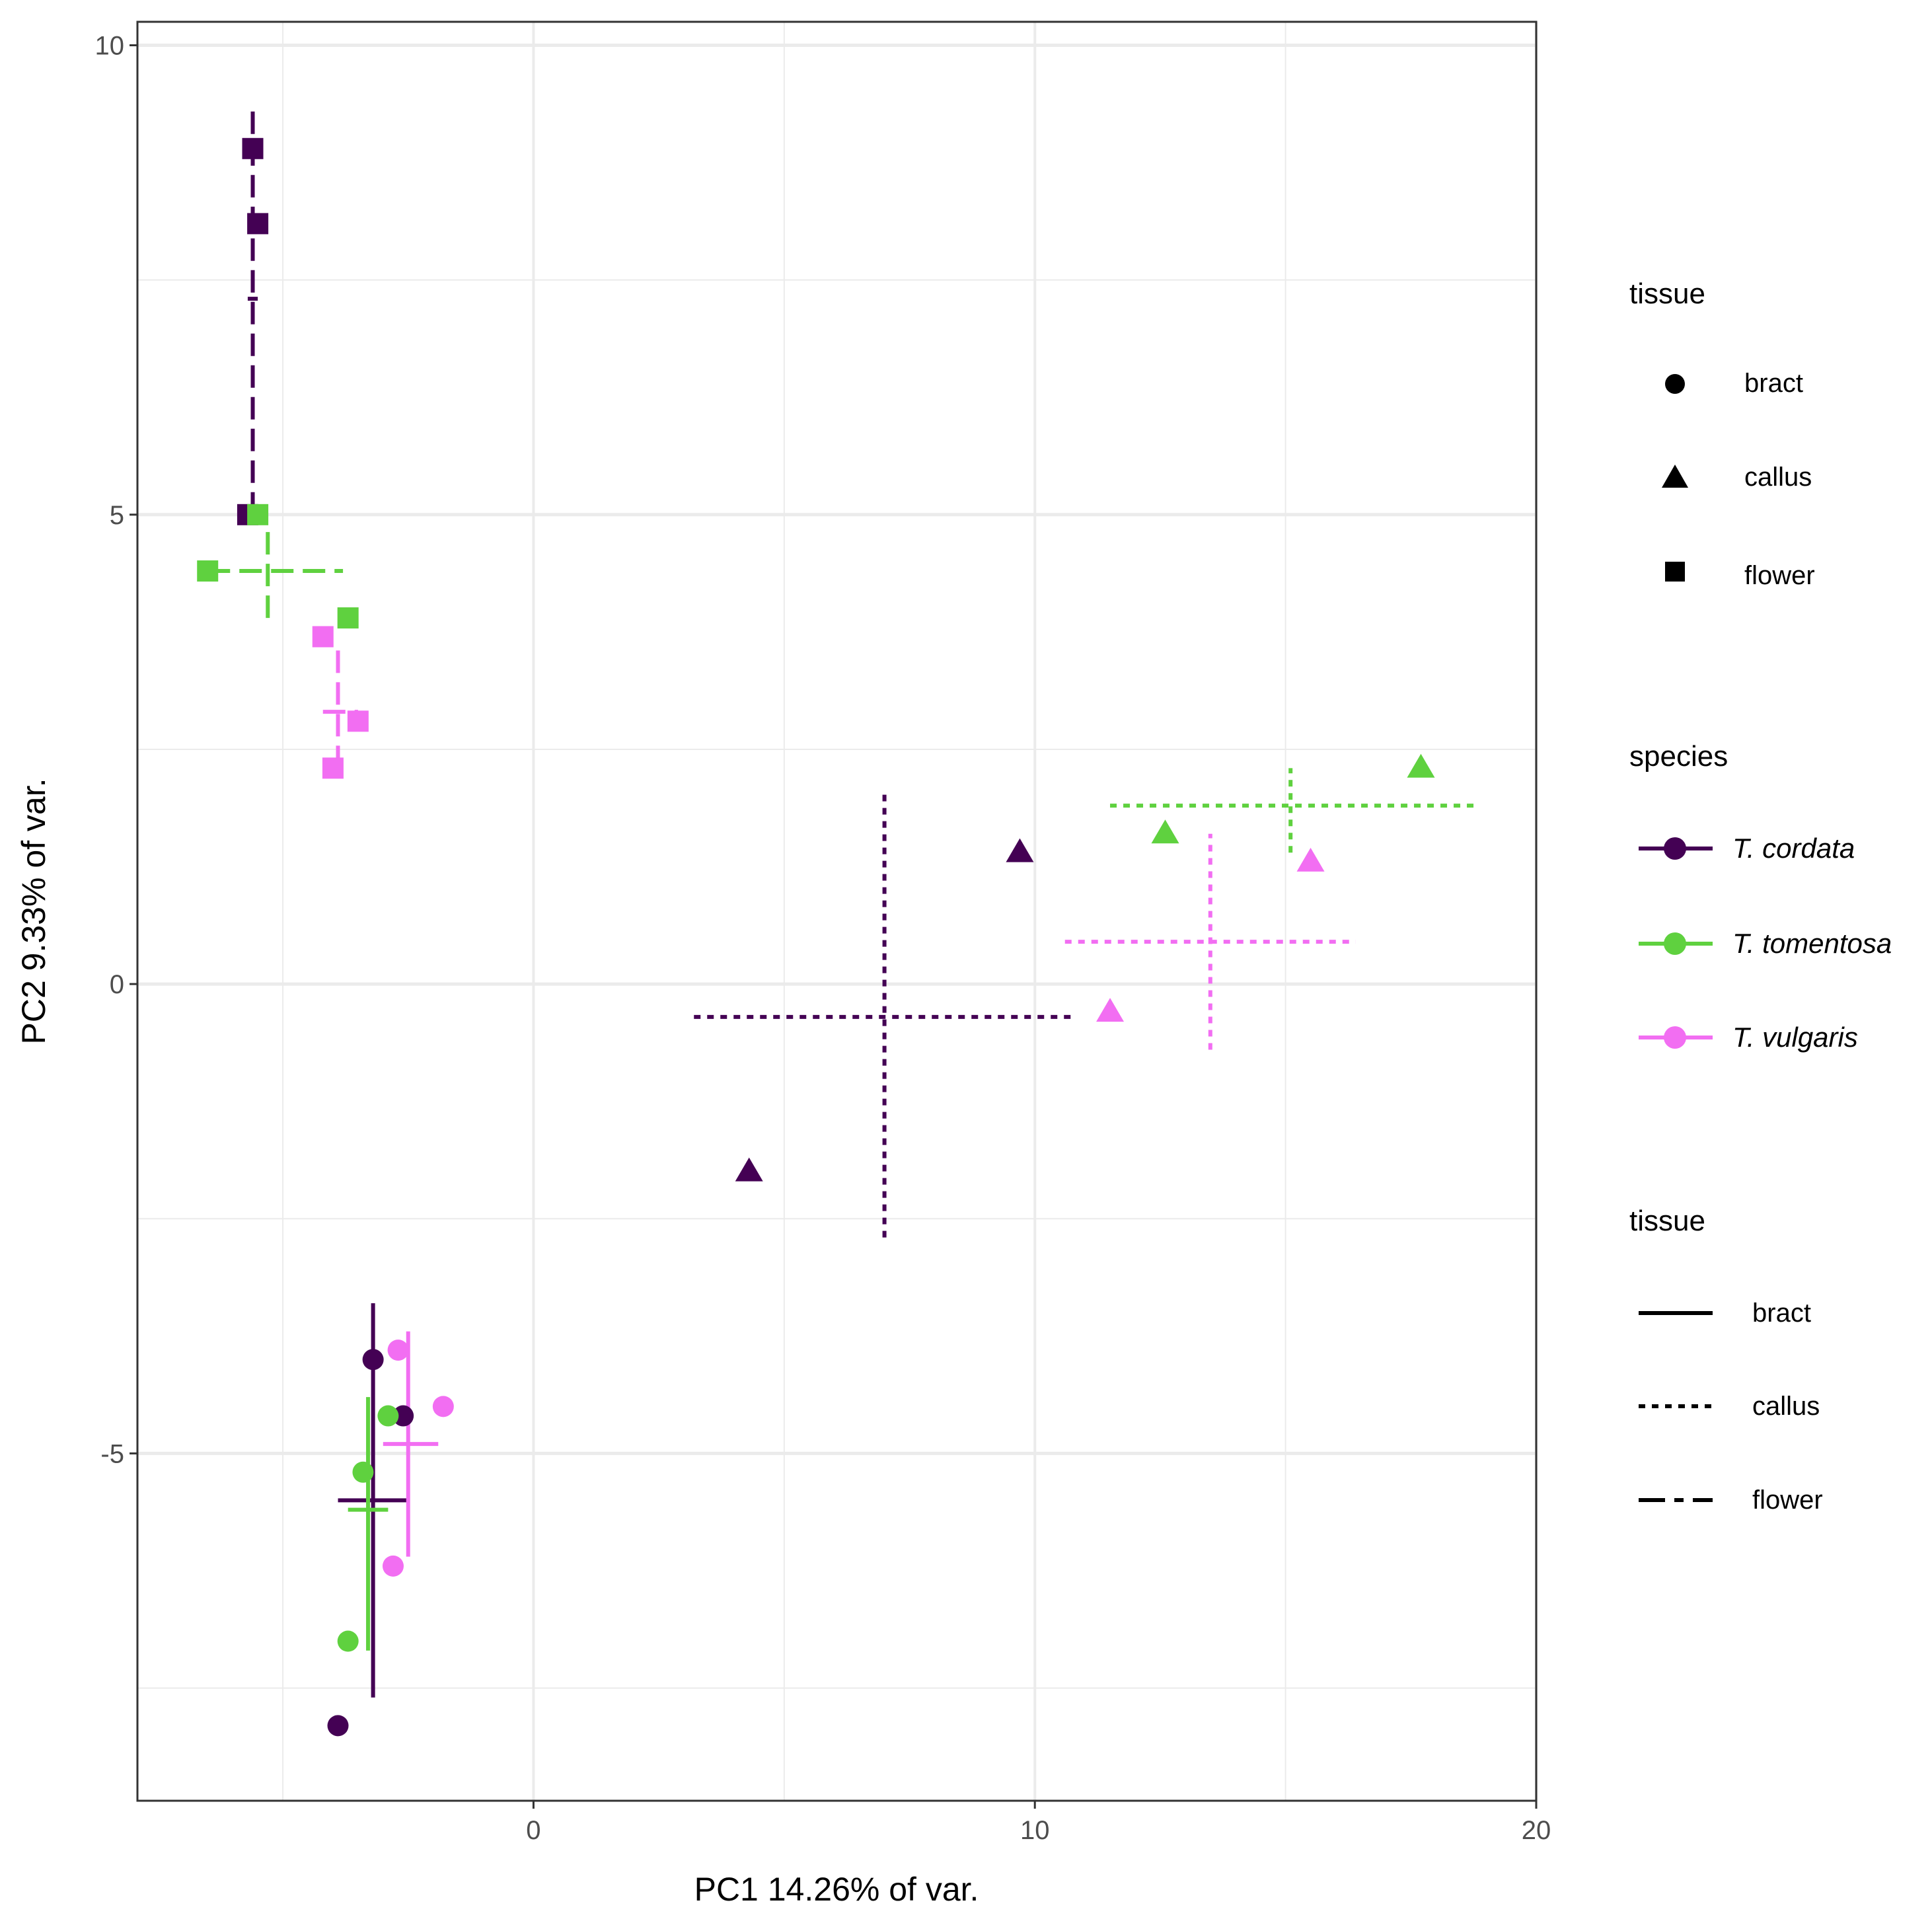 This screenshot has height=1923, width=1932. Describe the element at coordinates (1812, 943) in the screenshot. I see `legend-label-t-tomentosa: T. tomentosa` at that location.